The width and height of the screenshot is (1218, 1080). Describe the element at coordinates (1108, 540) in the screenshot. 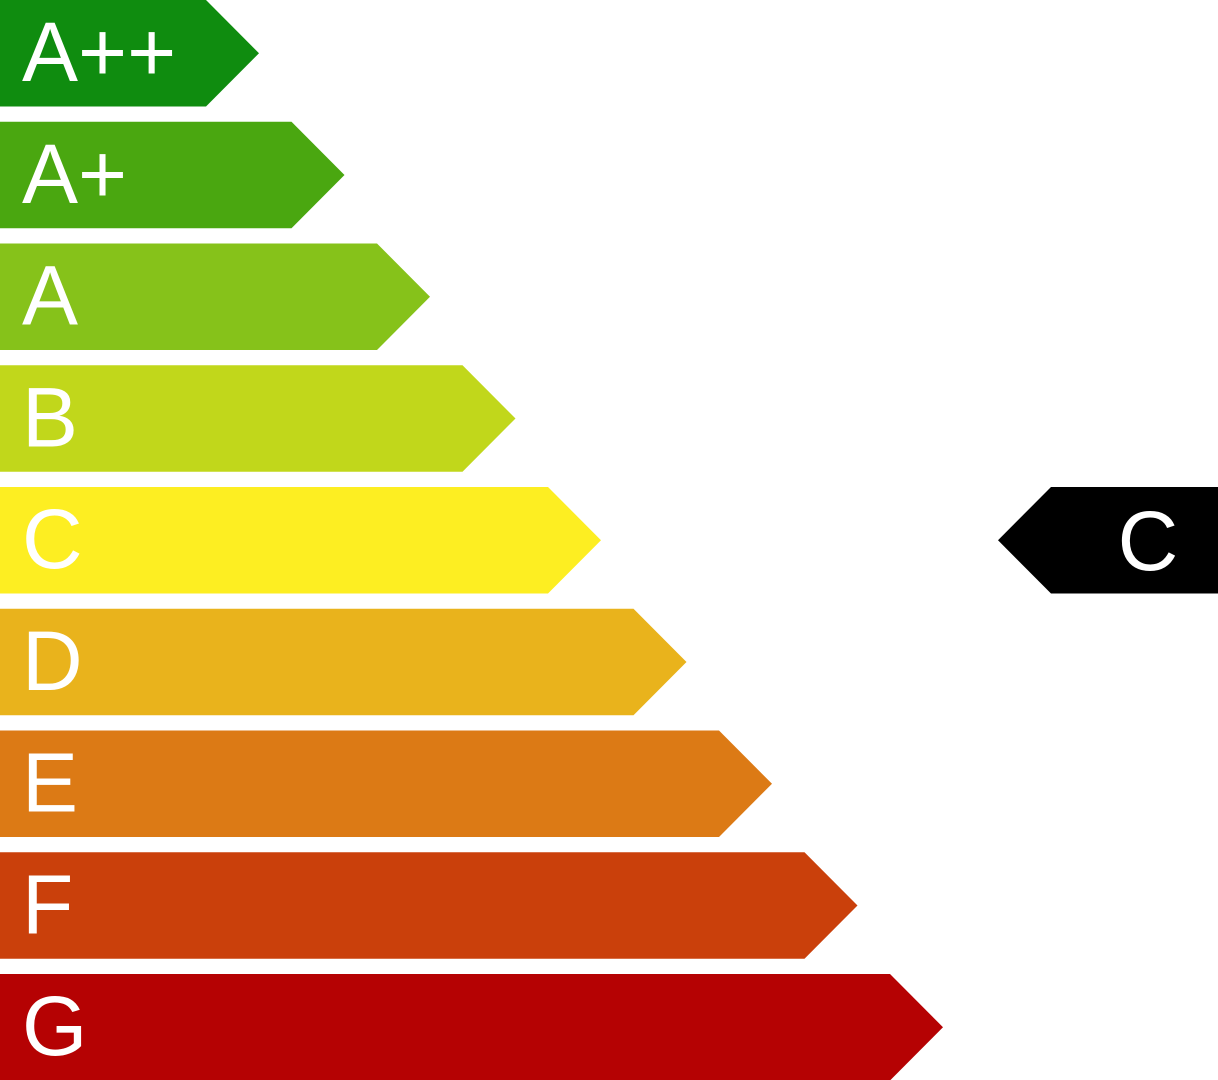

I see `rating-marker` at that location.